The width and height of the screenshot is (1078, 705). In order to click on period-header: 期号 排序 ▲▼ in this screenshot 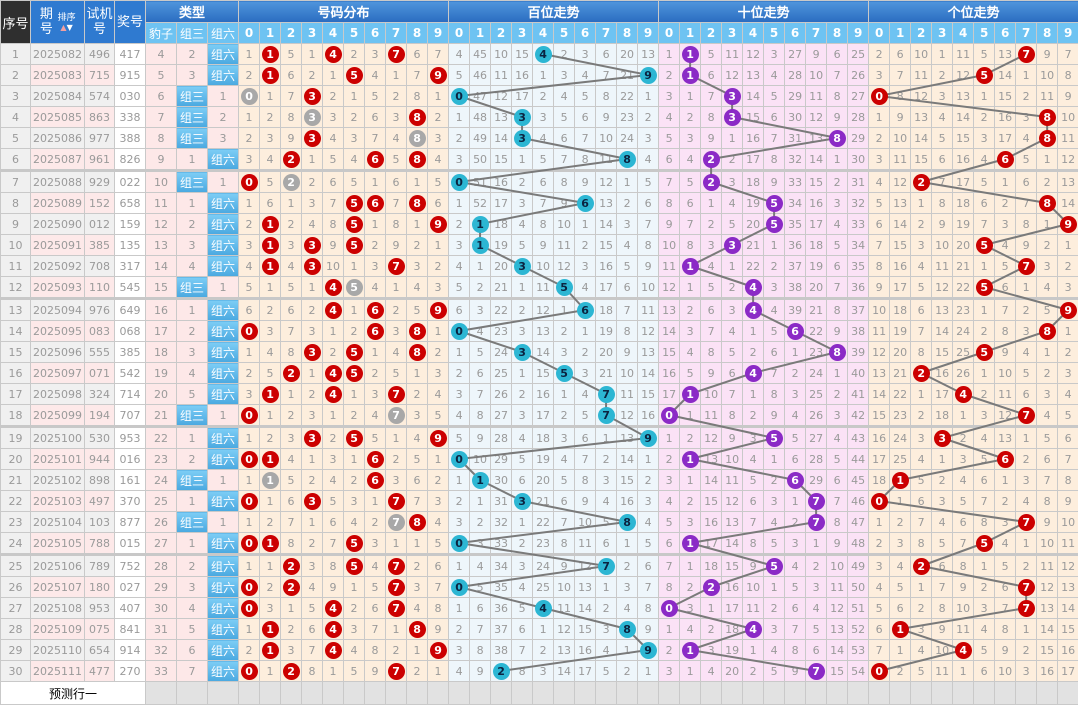, I will do `click(58, 22)`.